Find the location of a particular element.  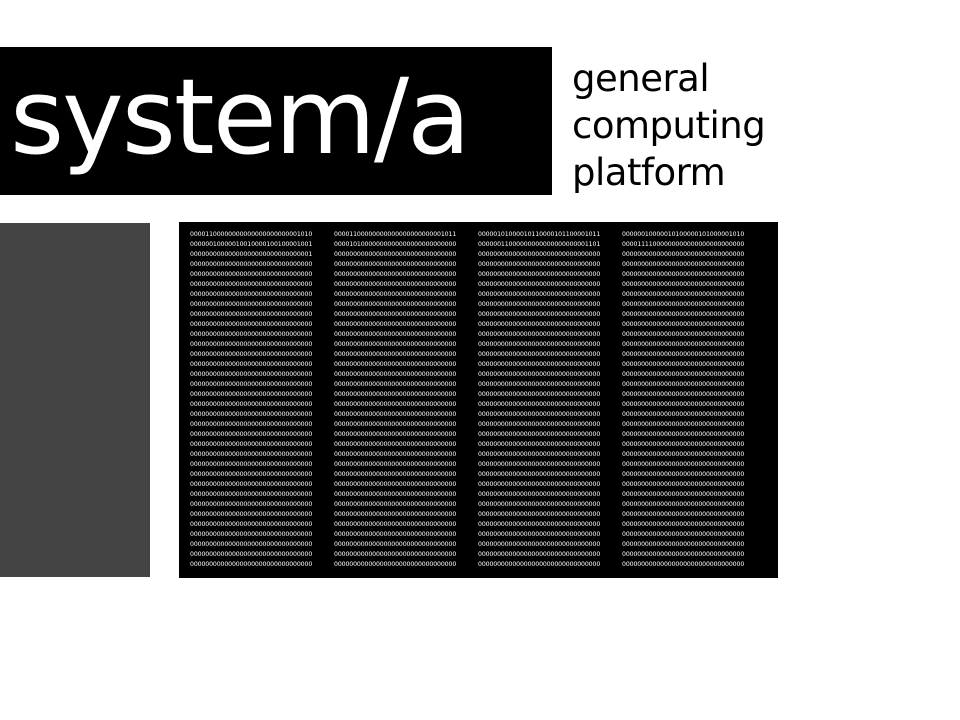

memory-word: 00000011000000000000000000001101 is located at coordinates (539, 244).